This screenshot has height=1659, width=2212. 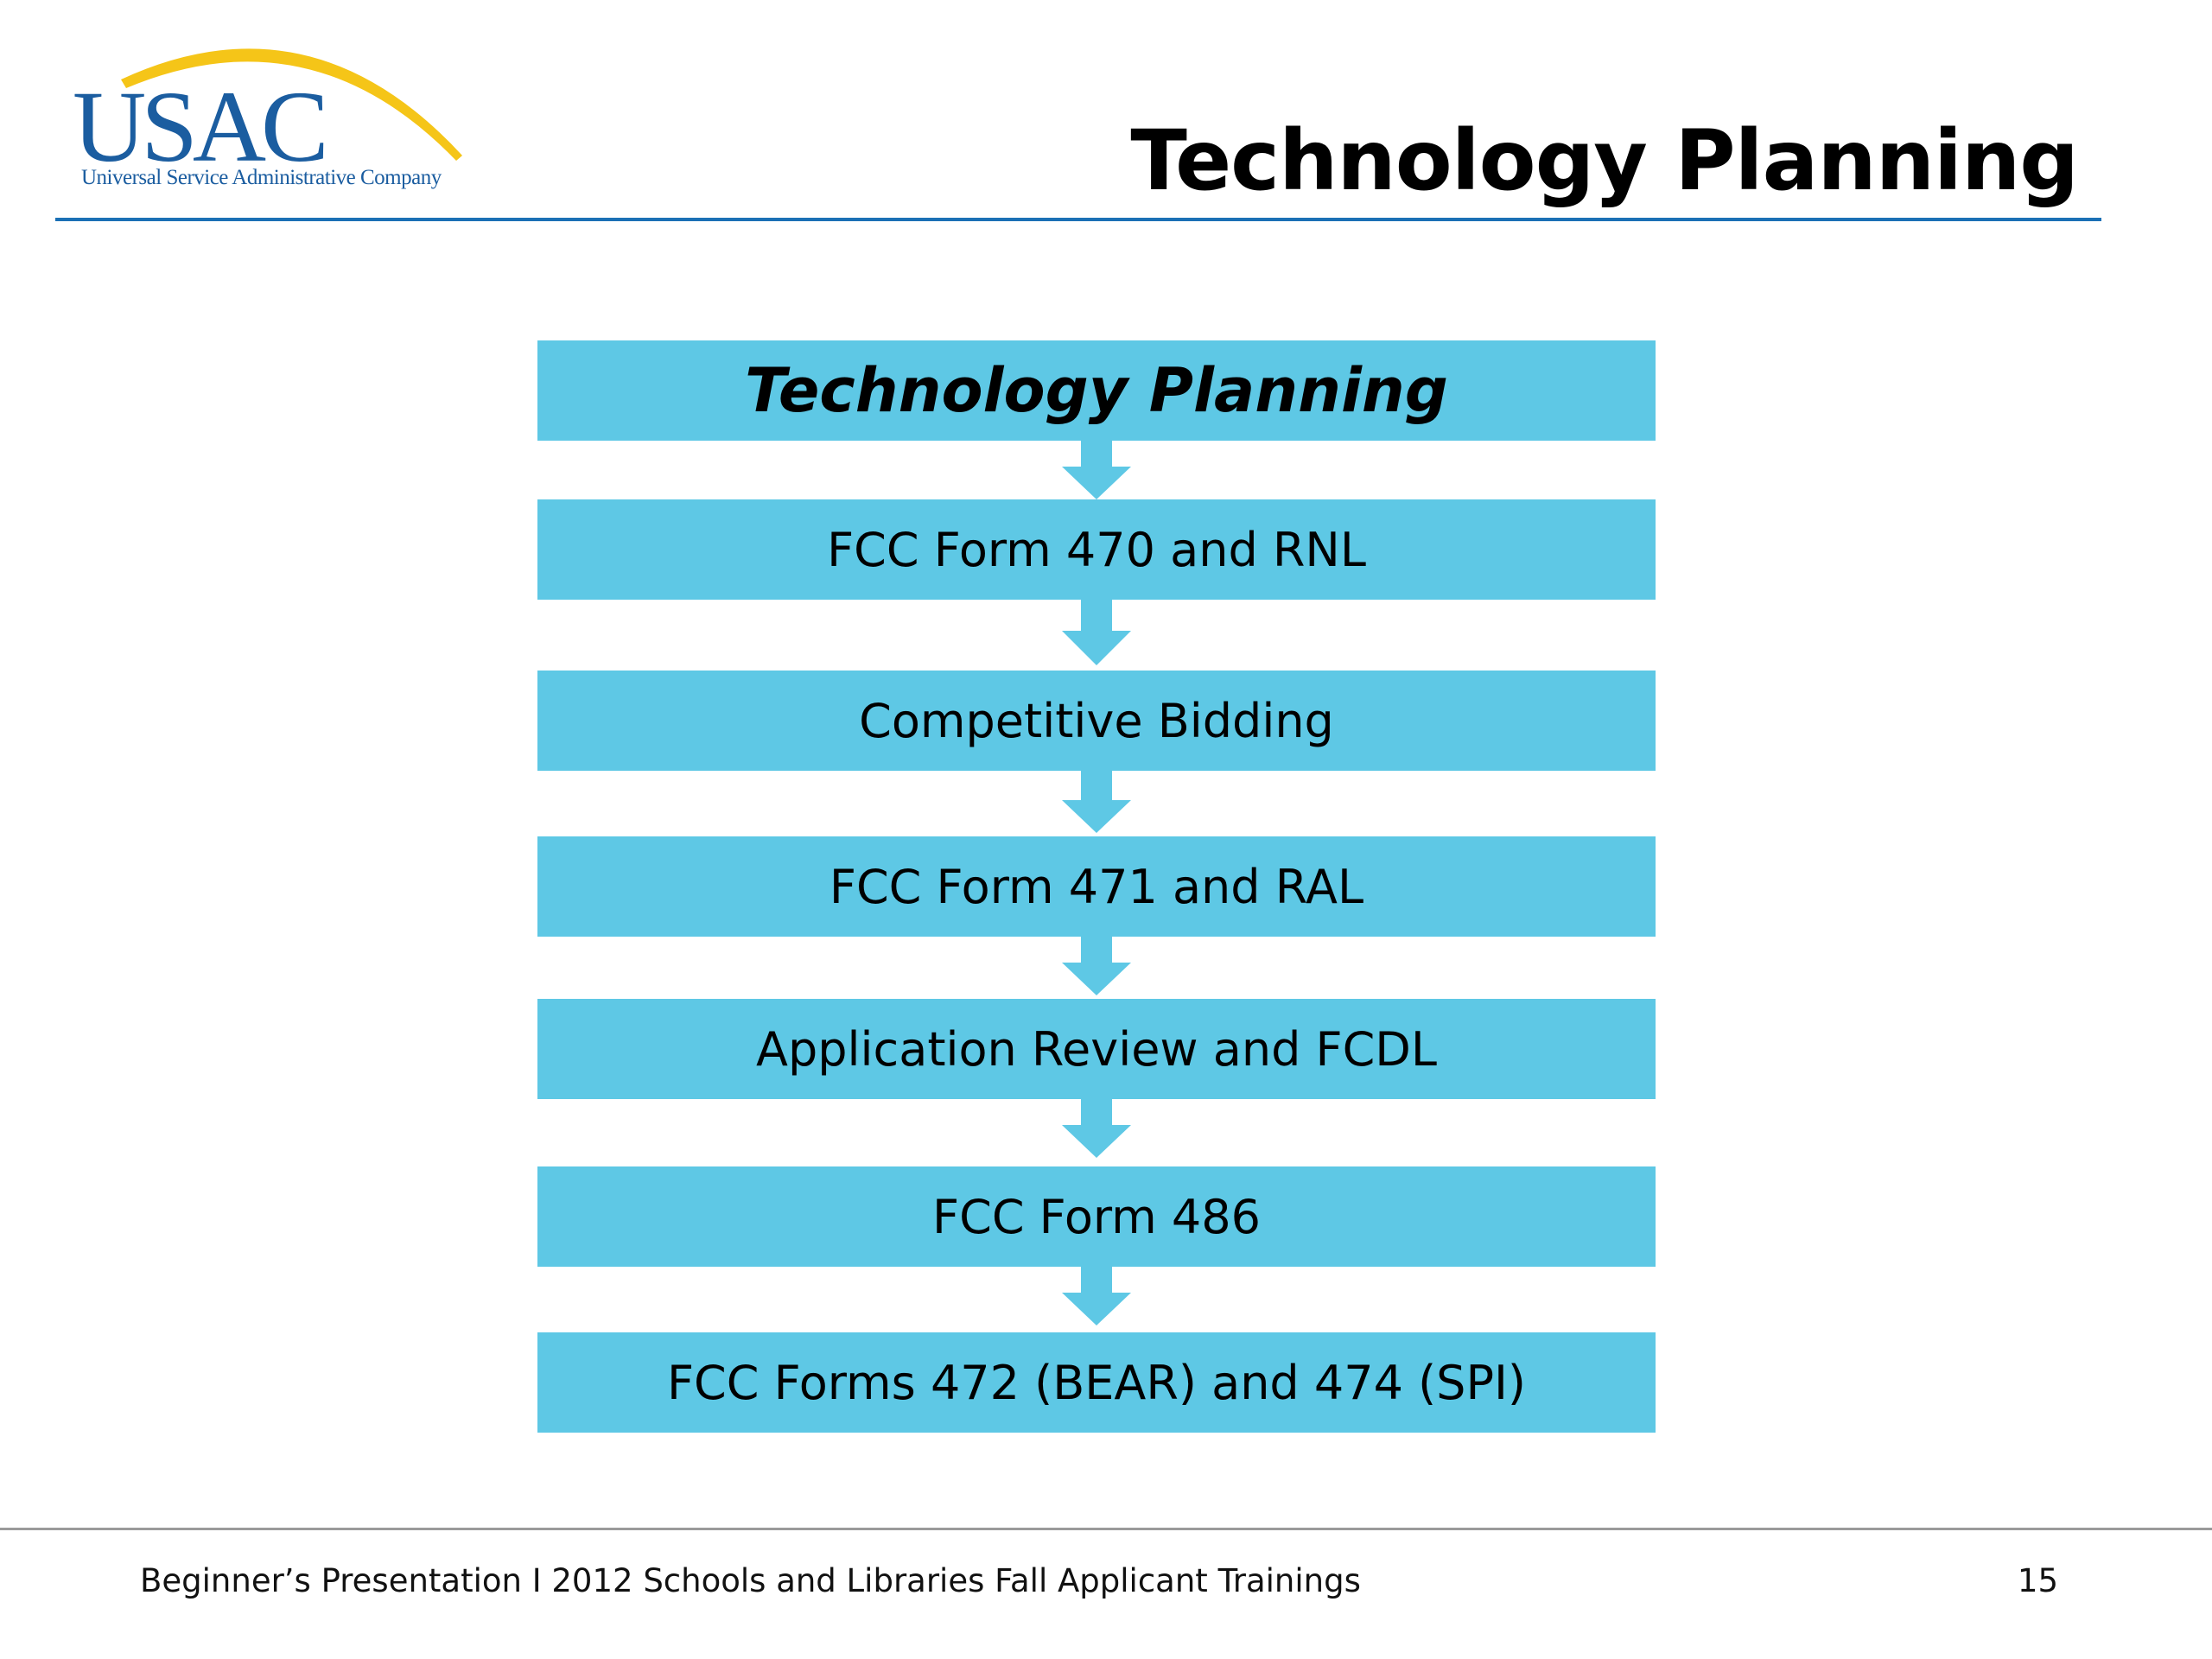 What do you see at coordinates (1096, 721) in the screenshot?
I see `flow-step-competitive-bidding: Competitive Bidding` at bounding box center [1096, 721].